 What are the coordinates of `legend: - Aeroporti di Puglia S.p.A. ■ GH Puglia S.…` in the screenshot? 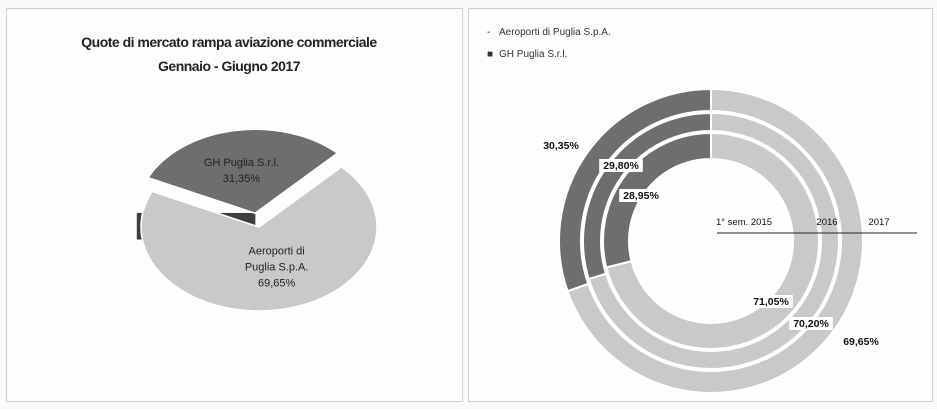 It's located at (549, 43).